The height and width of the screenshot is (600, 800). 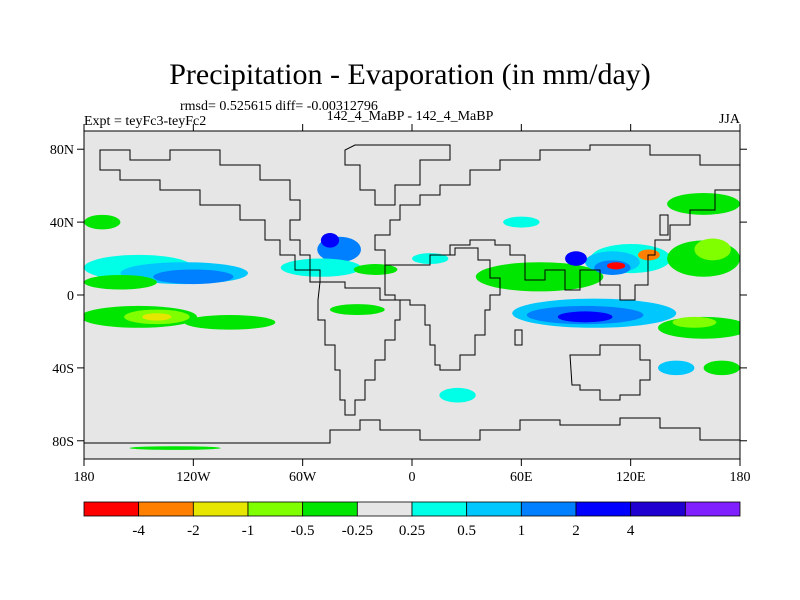 What do you see at coordinates (145, 121) in the screenshot?
I see `expt-label: Expt = teyFc3-teyFc2` at bounding box center [145, 121].